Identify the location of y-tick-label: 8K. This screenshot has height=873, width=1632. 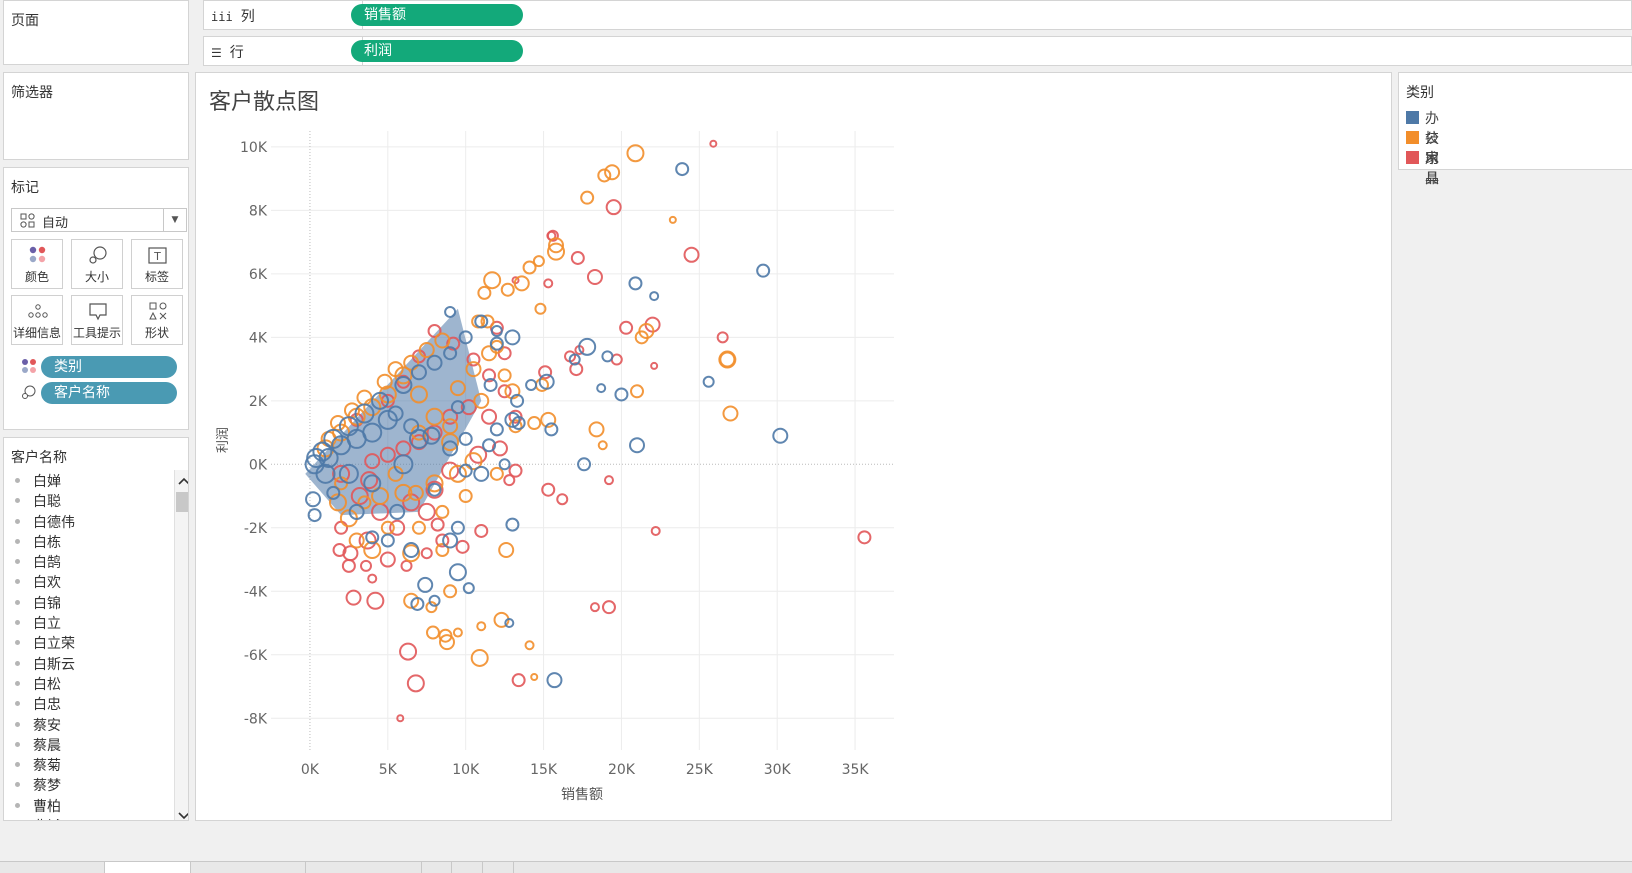
(258, 211).